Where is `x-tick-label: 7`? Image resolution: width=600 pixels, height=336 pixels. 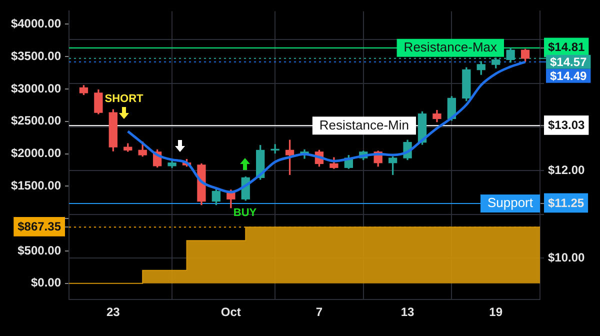 x-tick-label: 7 is located at coordinates (319, 312).